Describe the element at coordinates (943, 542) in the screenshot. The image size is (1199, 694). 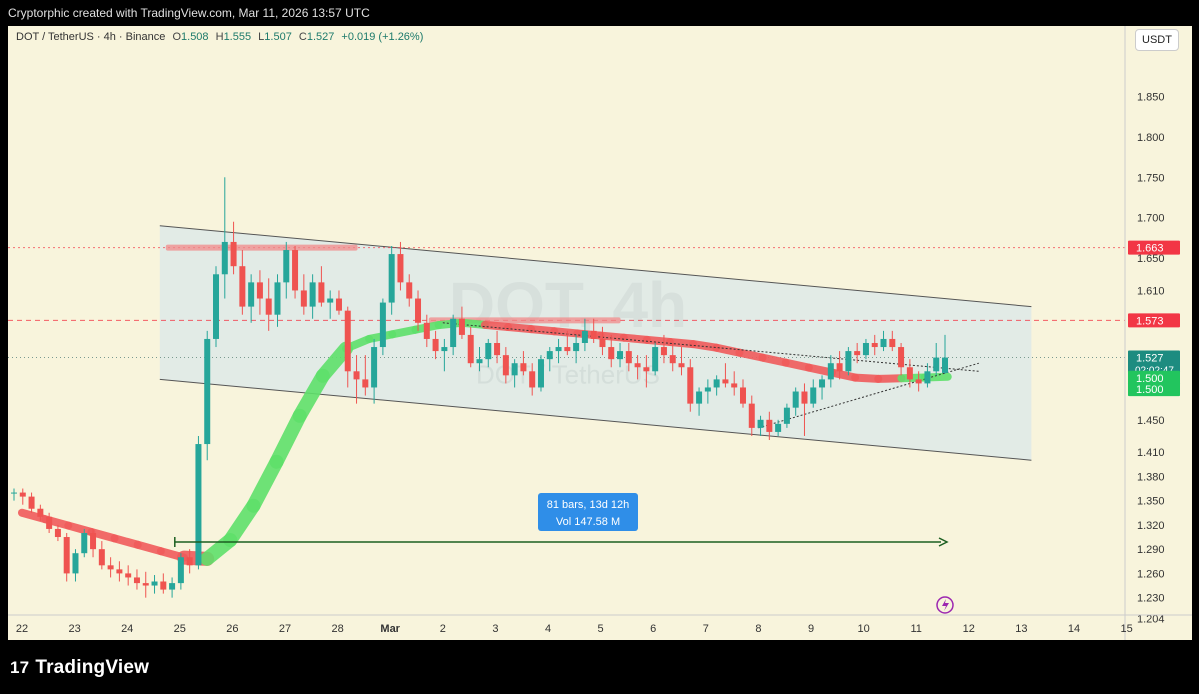
I see `measure-arrow-head` at that location.